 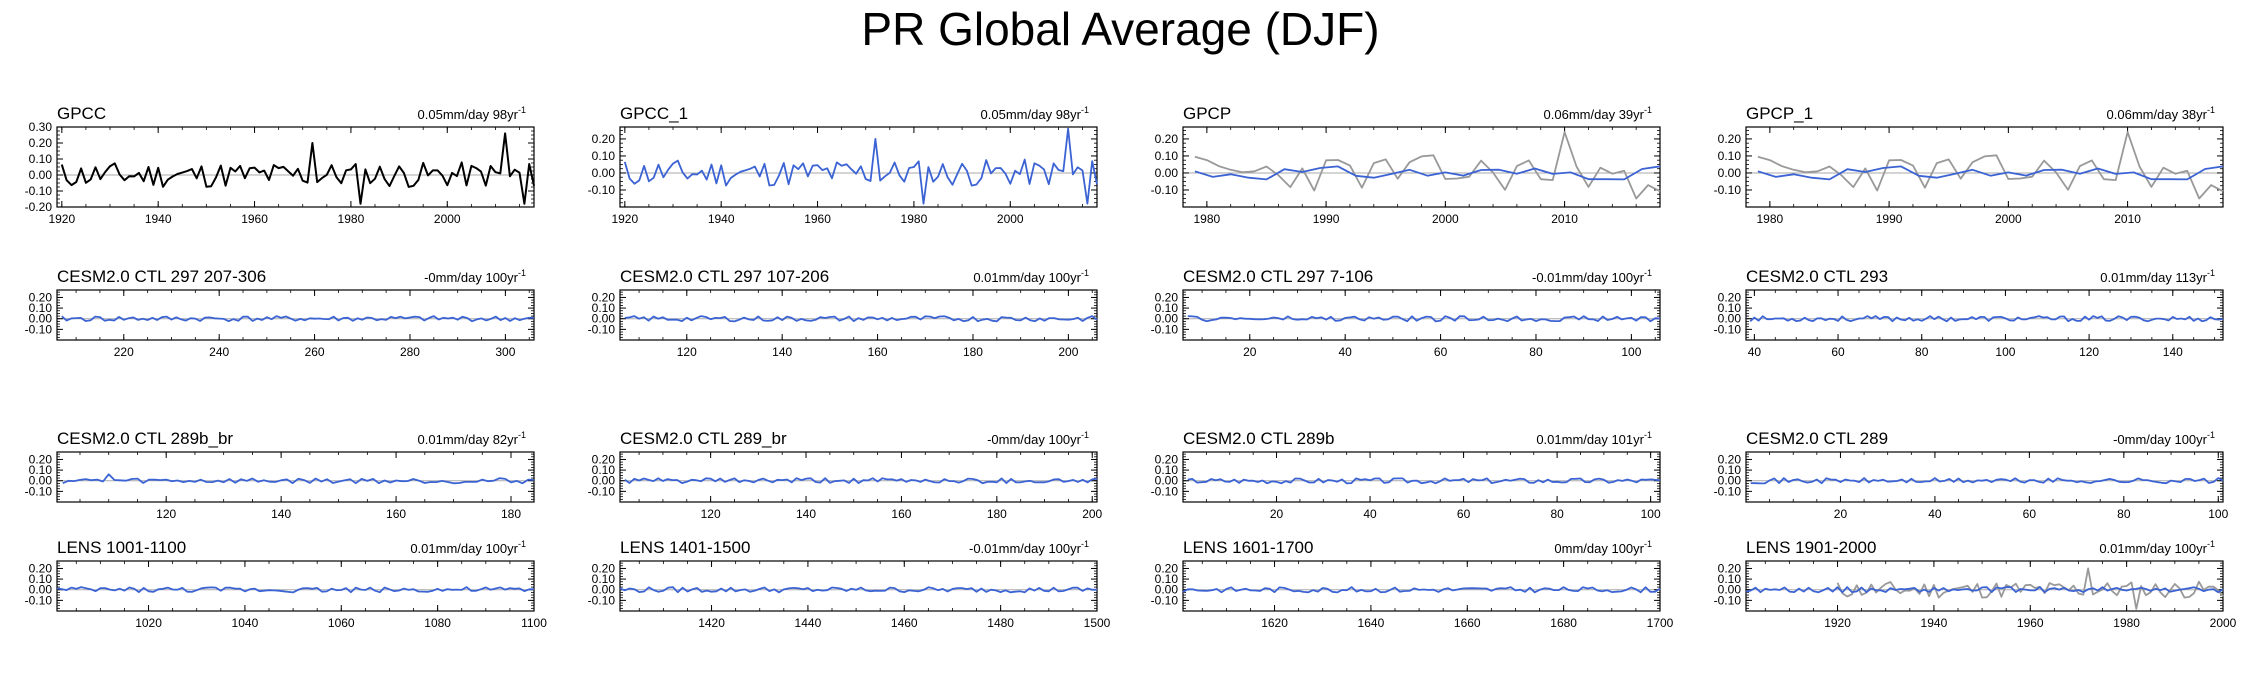 What do you see at coordinates (121, 547) in the screenshot?
I see `panel-title: LENS 1001-1100` at bounding box center [121, 547].